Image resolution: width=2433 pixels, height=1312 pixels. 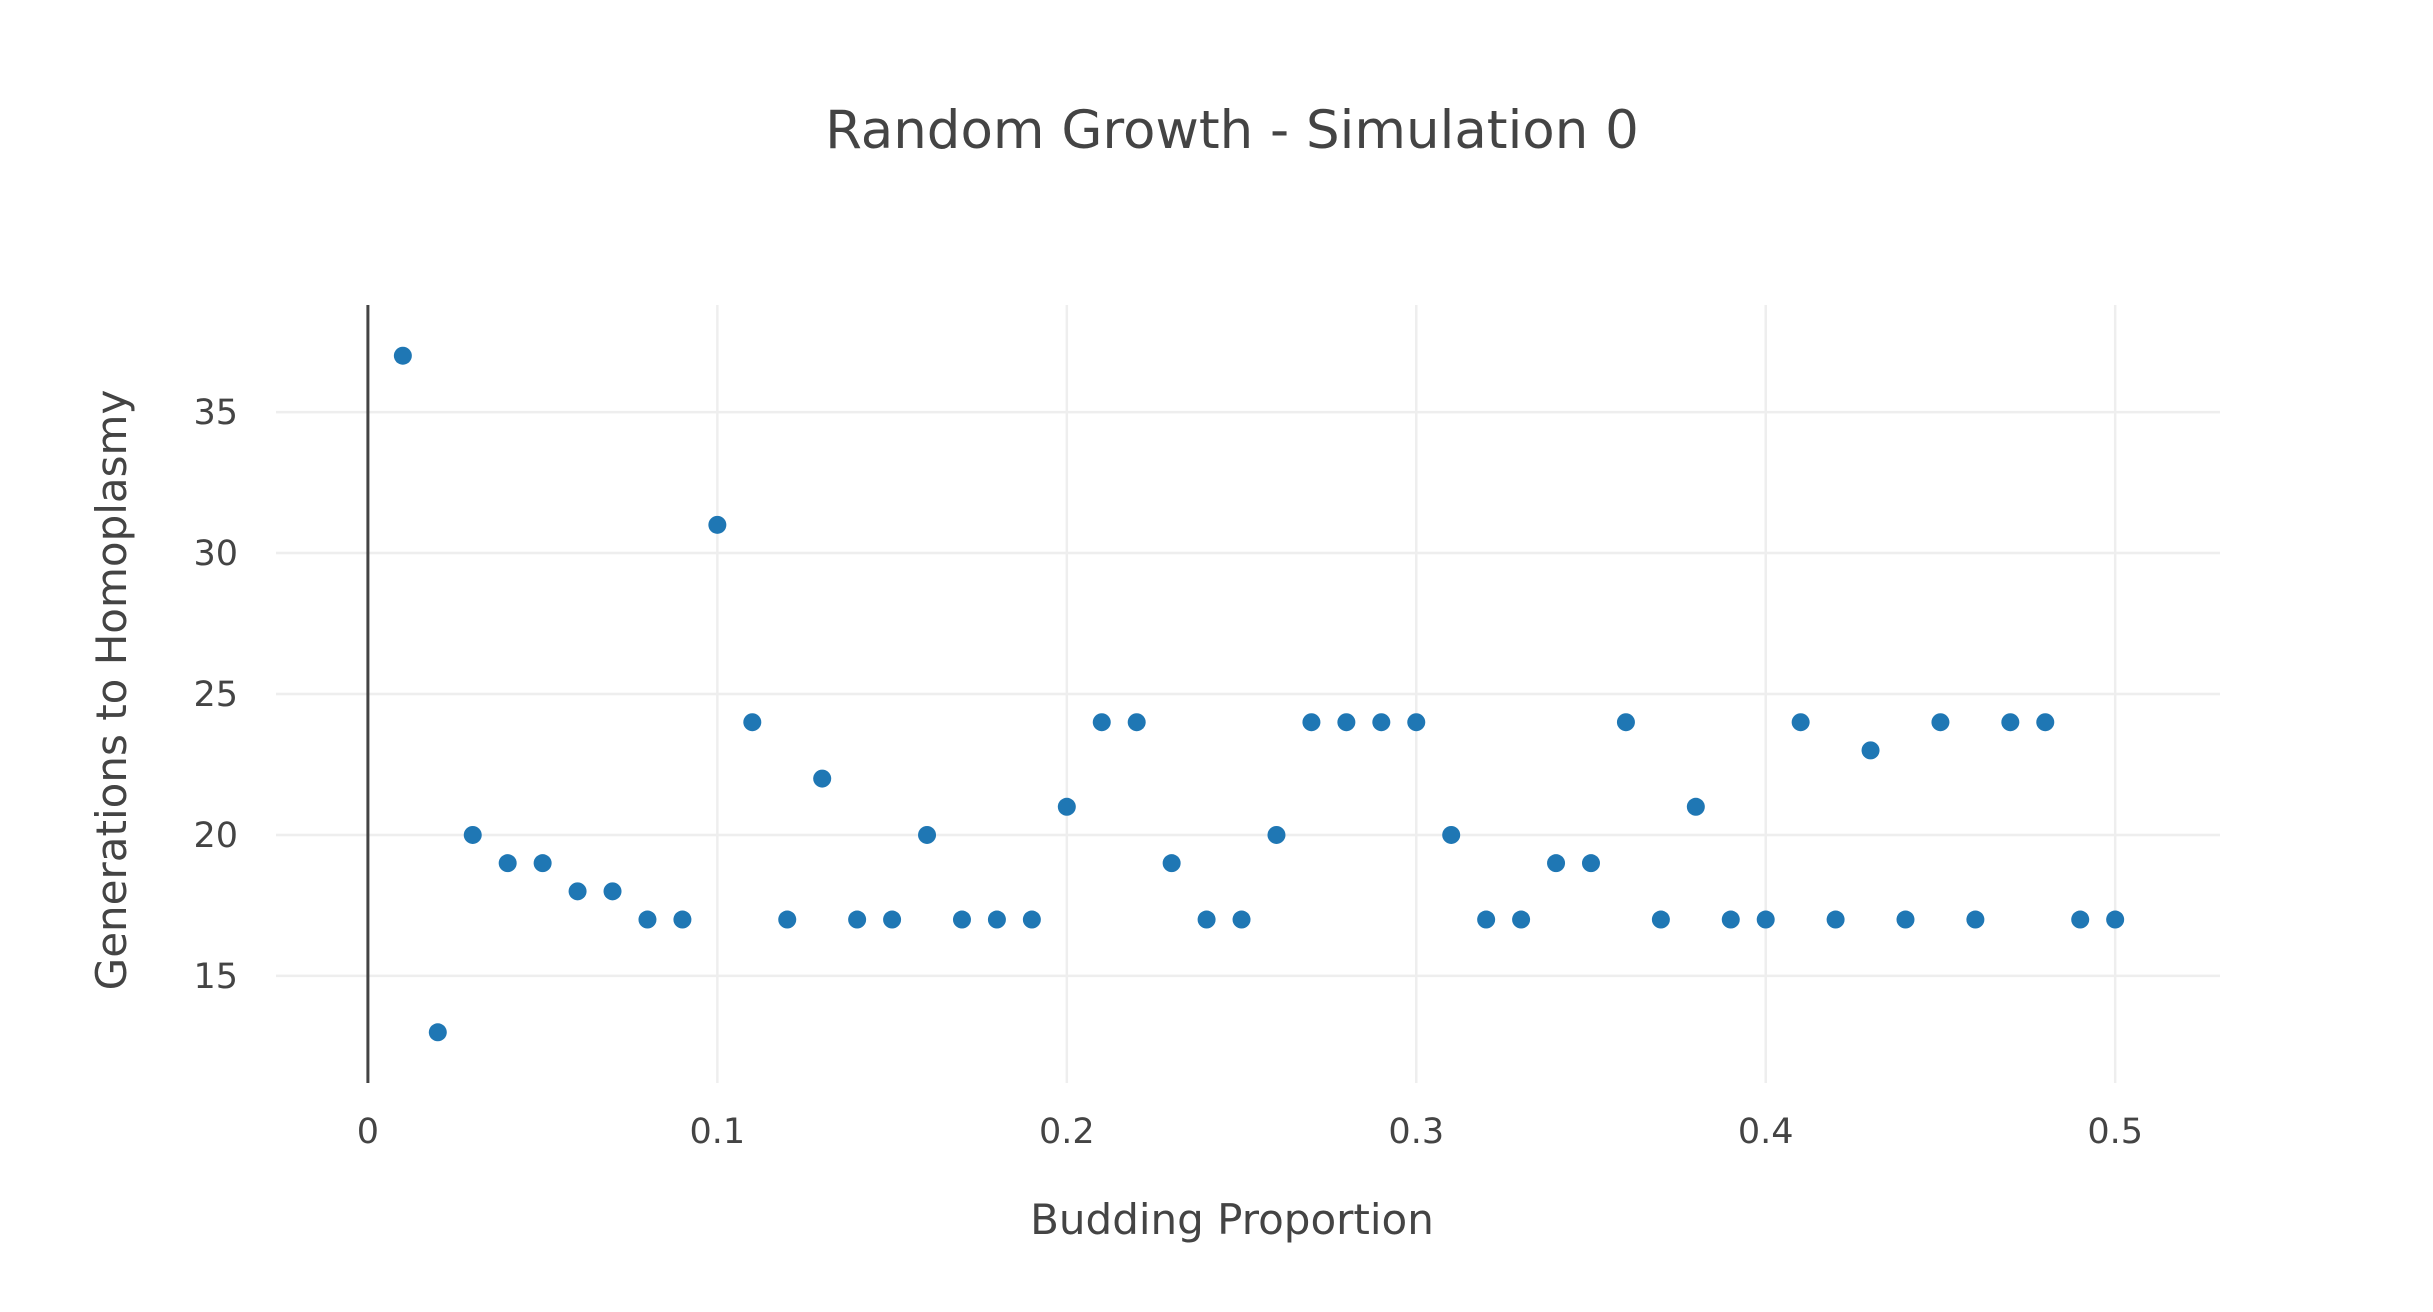 I want to click on x-tick-label: 0.2, so click(x=1067, y=1132).